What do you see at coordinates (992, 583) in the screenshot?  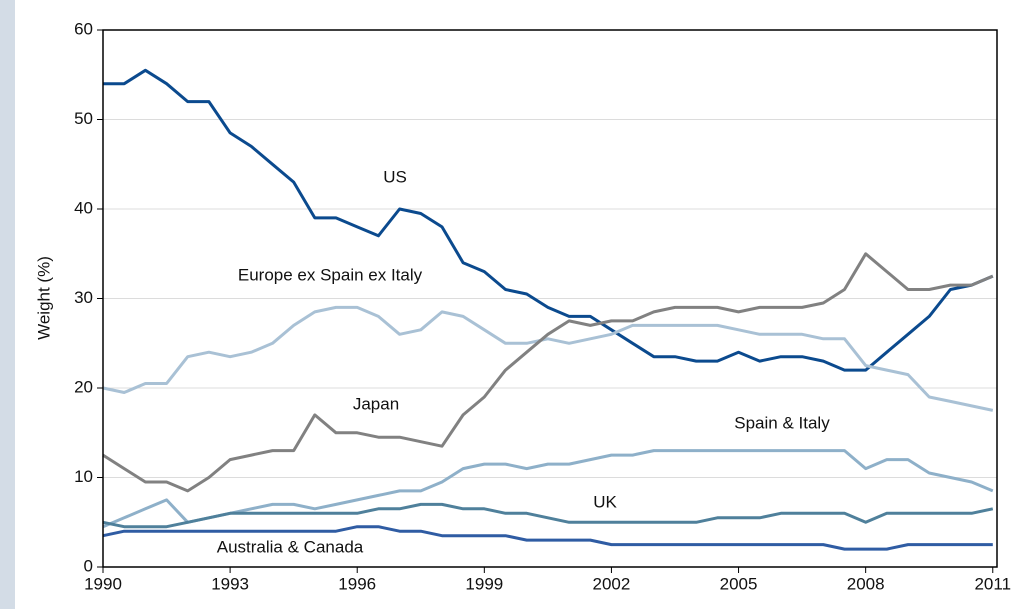 I see `x-tick-label: 2011` at bounding box center [992, 583].